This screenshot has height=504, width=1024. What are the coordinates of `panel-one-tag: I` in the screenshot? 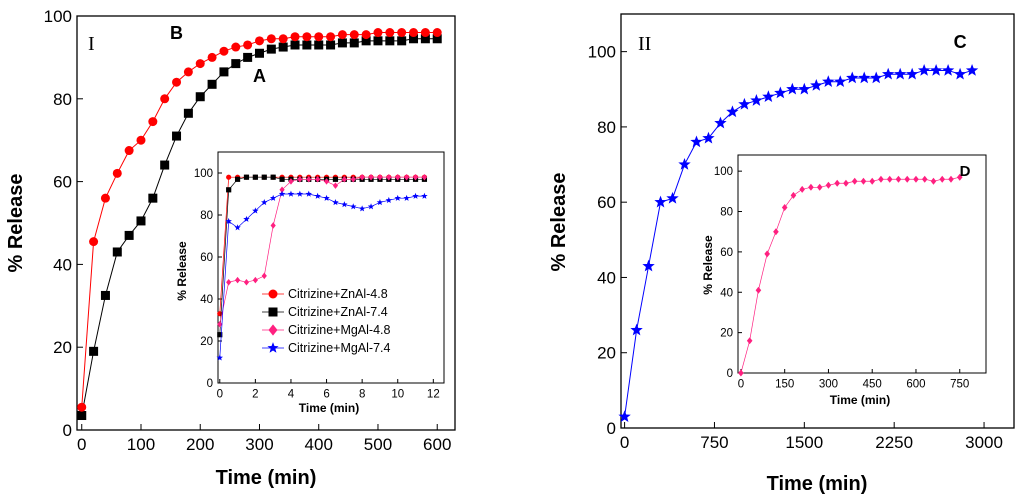 It's located at (91, 44).